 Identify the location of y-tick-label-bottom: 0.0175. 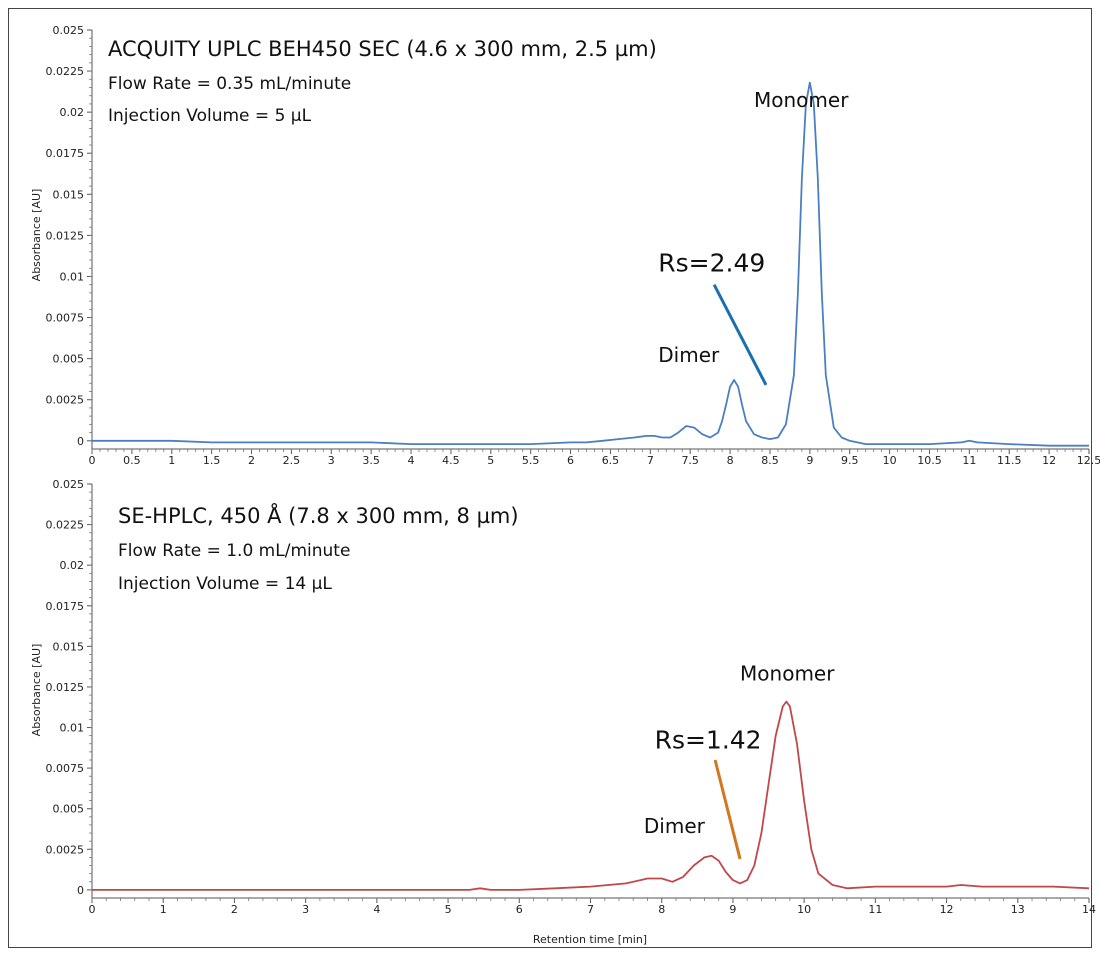
(65, 606).